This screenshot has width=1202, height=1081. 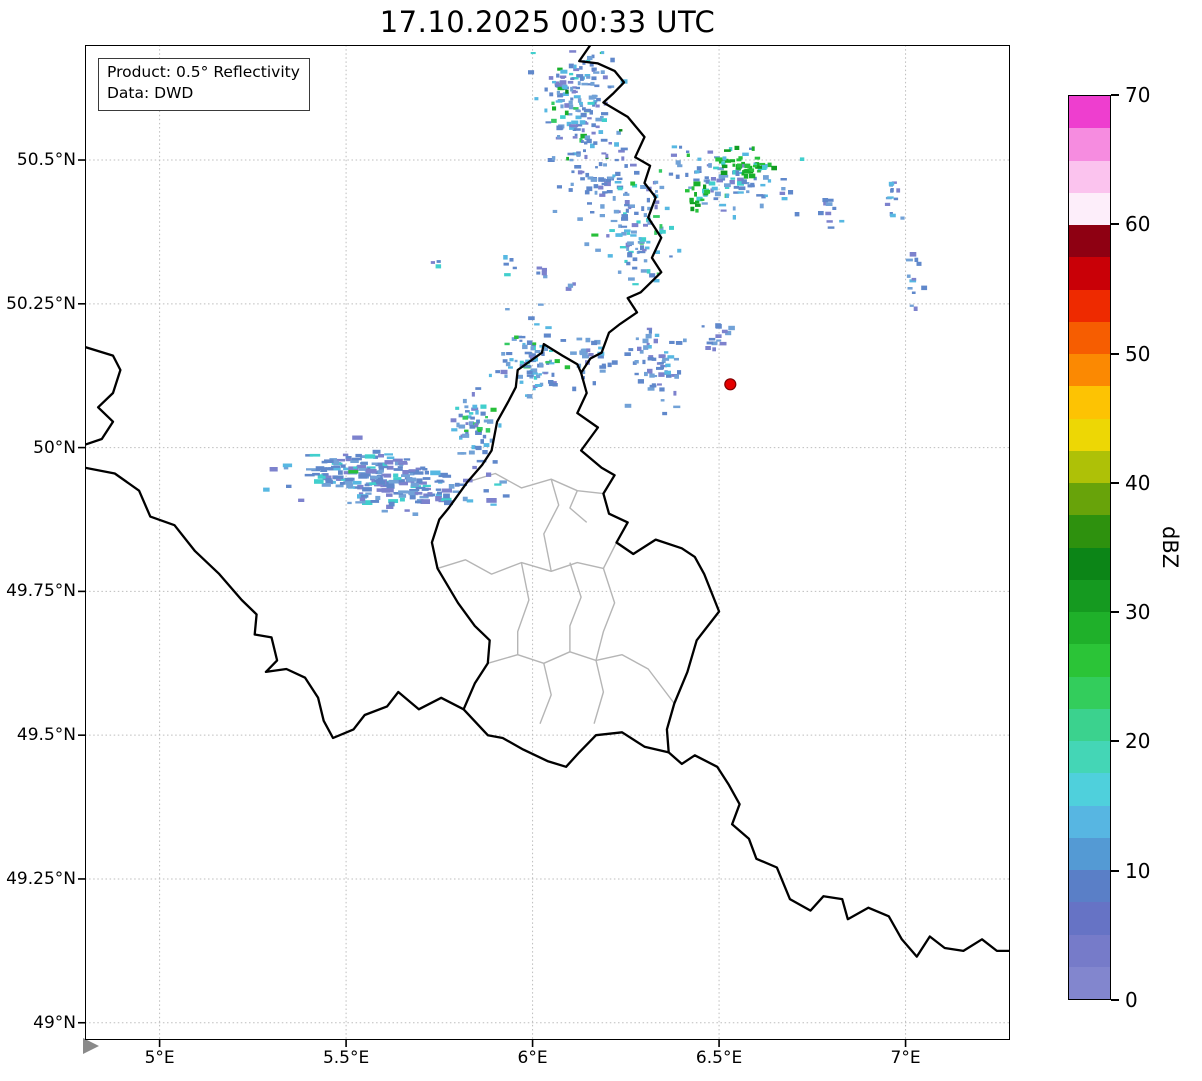 What do you see at coordinates (1138, 870) in the screenshot?
I see `colorbar-tick-label: 10` at bounding box center [1138, 870].